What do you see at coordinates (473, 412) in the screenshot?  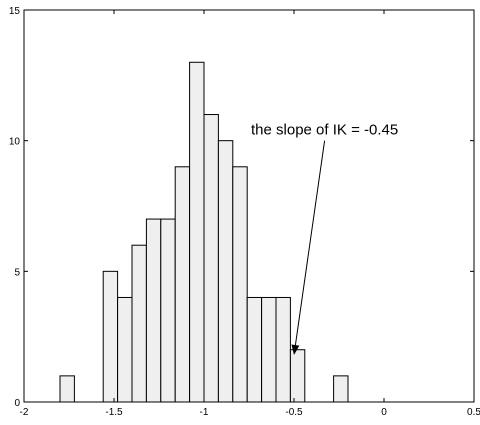 I see `x-tick-label-5: 0.5` at bounding box center [473, 412].